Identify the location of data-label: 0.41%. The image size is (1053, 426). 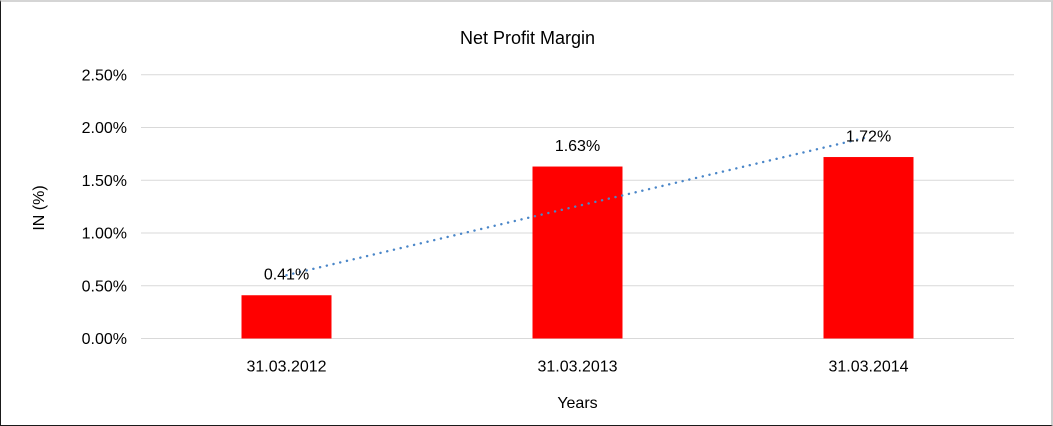
(286, 275).